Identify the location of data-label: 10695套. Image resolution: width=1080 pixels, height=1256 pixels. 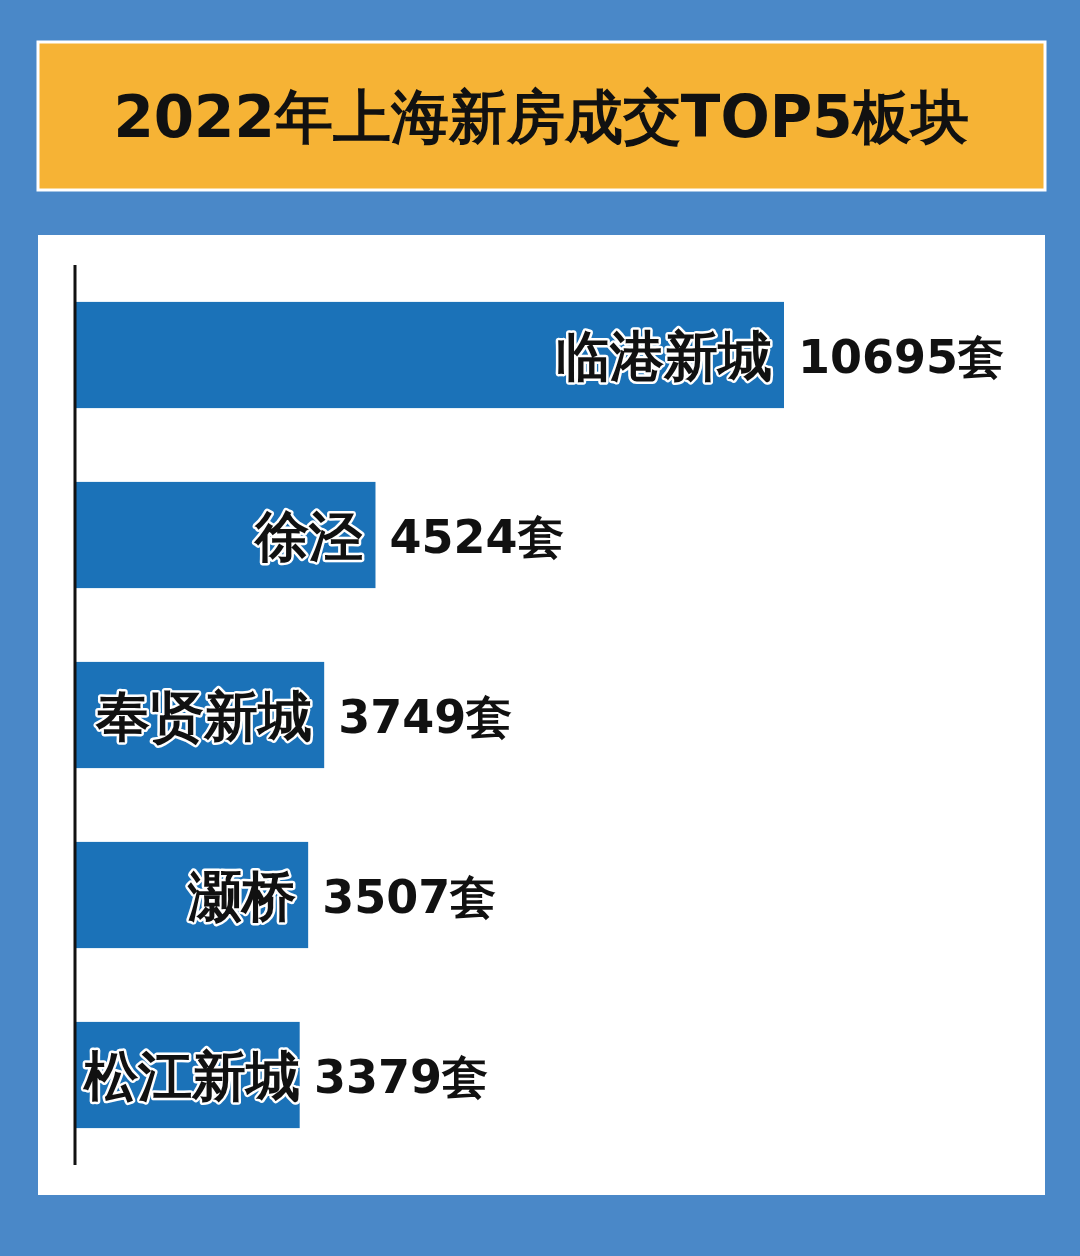
(901, 357).